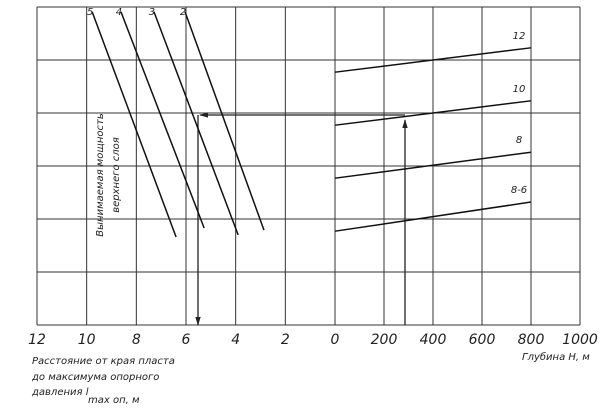 The width and height of the screenshot is (612, 409). I want to click on annotation: верхнего слоя, so click(116, 175).